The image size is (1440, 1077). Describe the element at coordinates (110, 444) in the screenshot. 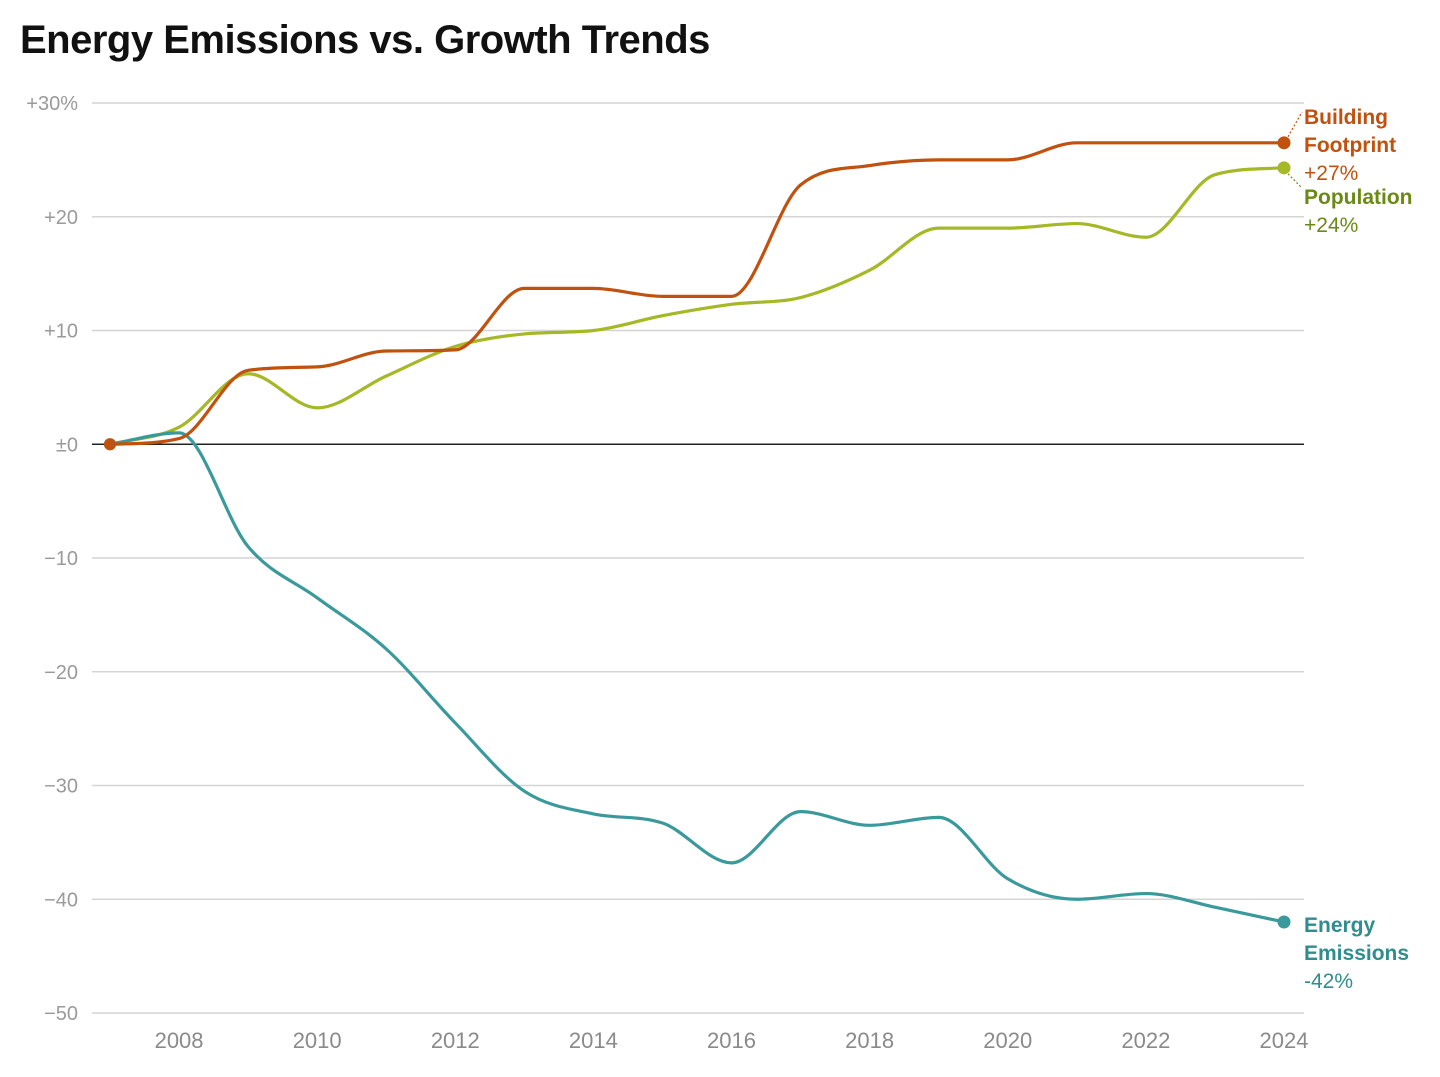

I see `building-footprint-start-point` at that location.